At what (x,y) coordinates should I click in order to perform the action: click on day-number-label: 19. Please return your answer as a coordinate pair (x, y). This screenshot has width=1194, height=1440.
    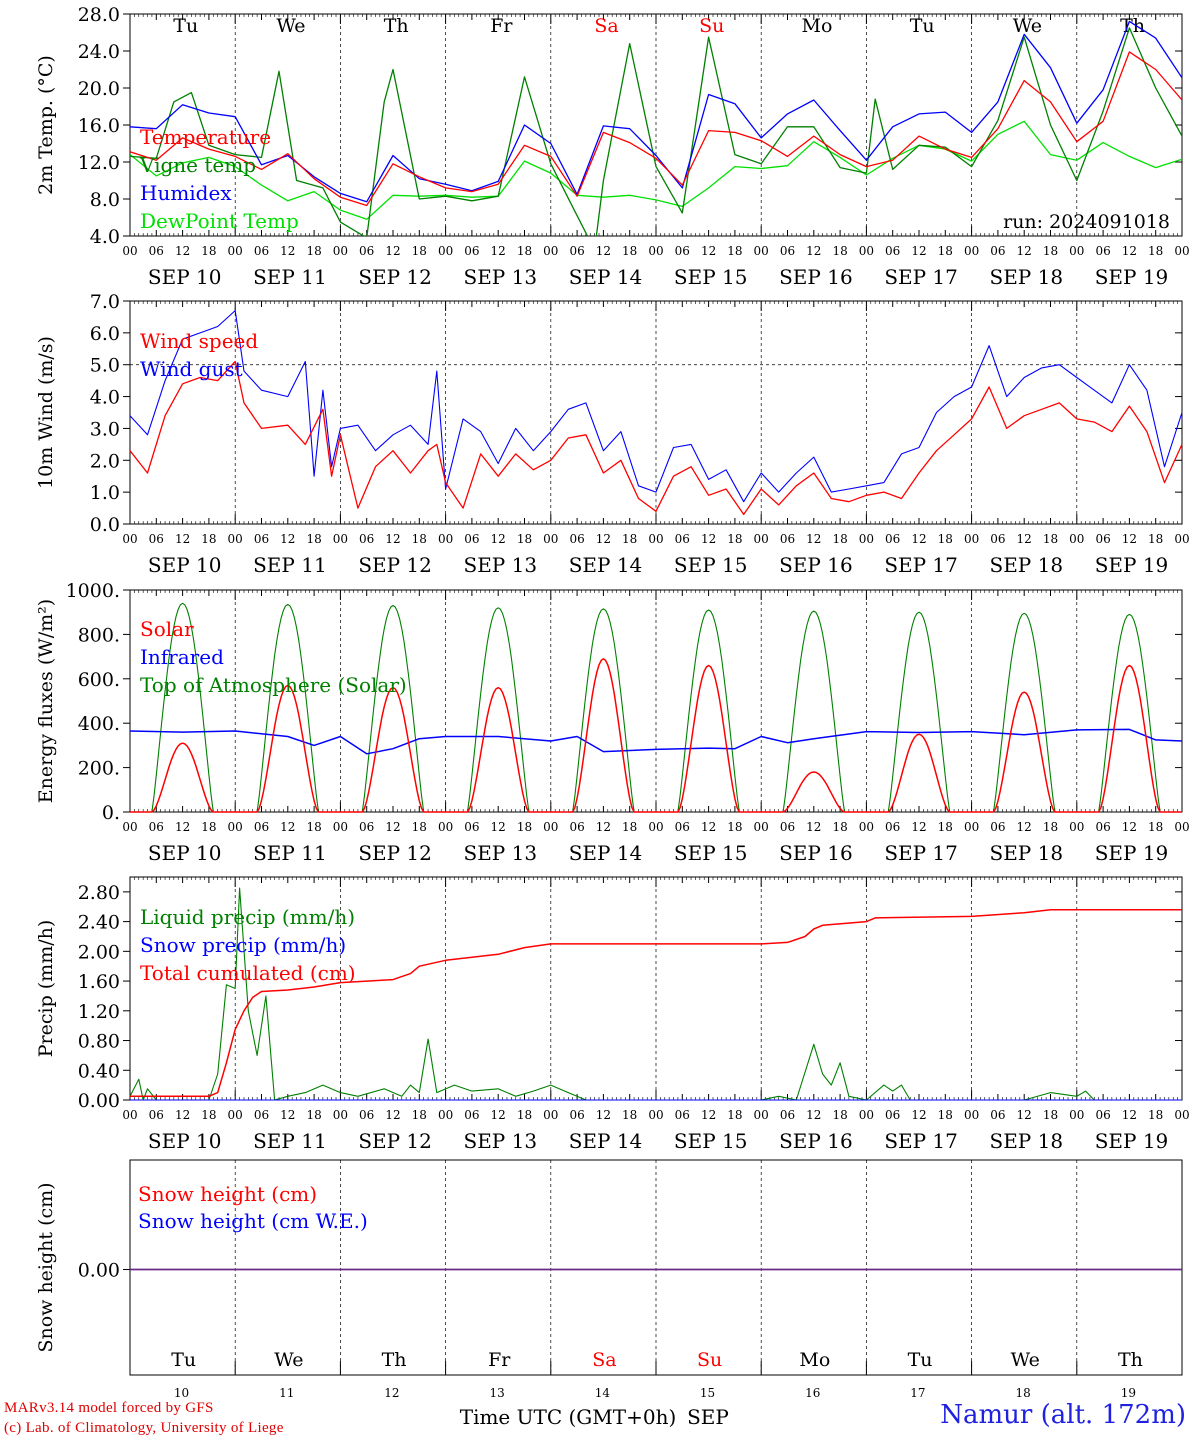
    Looking at the image, I should click on (1128, 1393).